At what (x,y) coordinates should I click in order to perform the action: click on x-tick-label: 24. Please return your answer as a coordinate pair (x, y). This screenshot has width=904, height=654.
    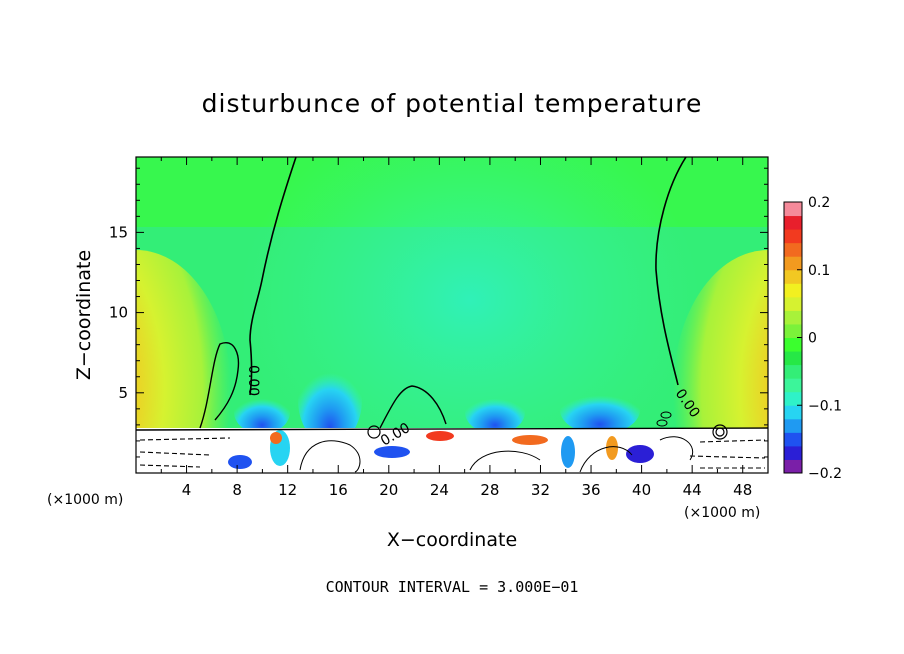
    Looking at the image, I should click on (439, 490).